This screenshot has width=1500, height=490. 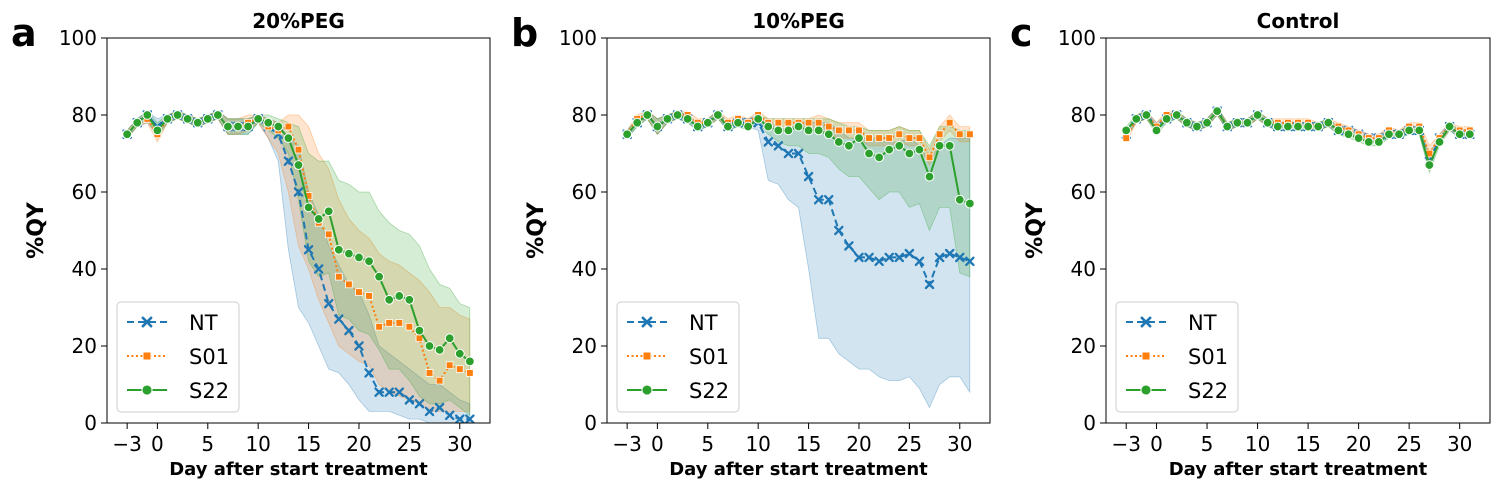 What do you see at coordinates (84, 192) in the screenshot?
I see `y-tick-label: 60` at bounding box center [84, 192].